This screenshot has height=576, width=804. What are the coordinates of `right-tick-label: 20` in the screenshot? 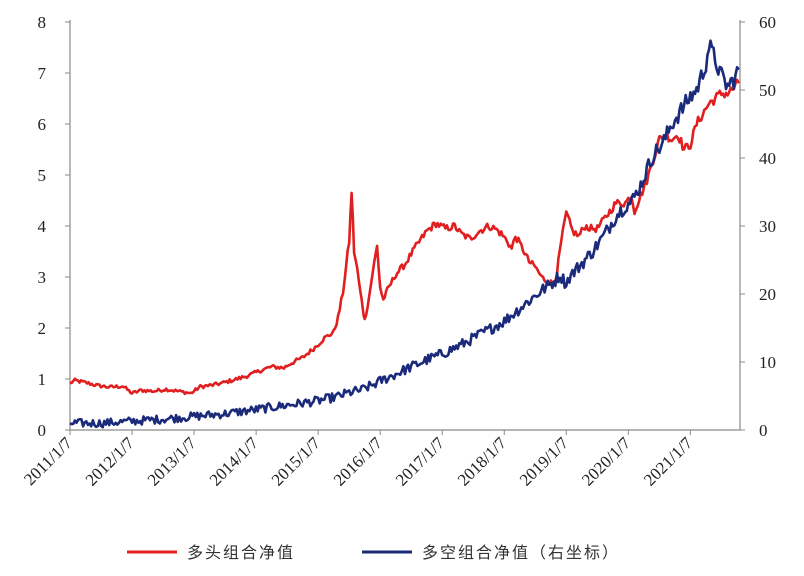 It's located at (767, 294).